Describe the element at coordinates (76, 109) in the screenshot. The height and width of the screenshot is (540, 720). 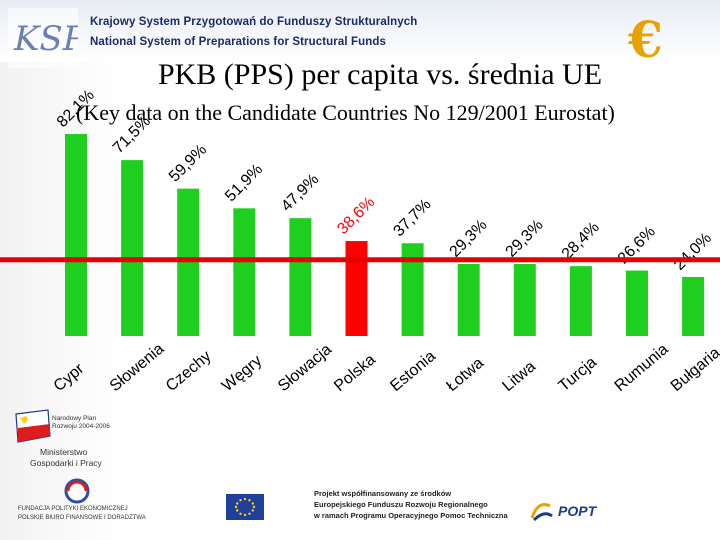
I see `value-label-0: 82,1%` at that location.